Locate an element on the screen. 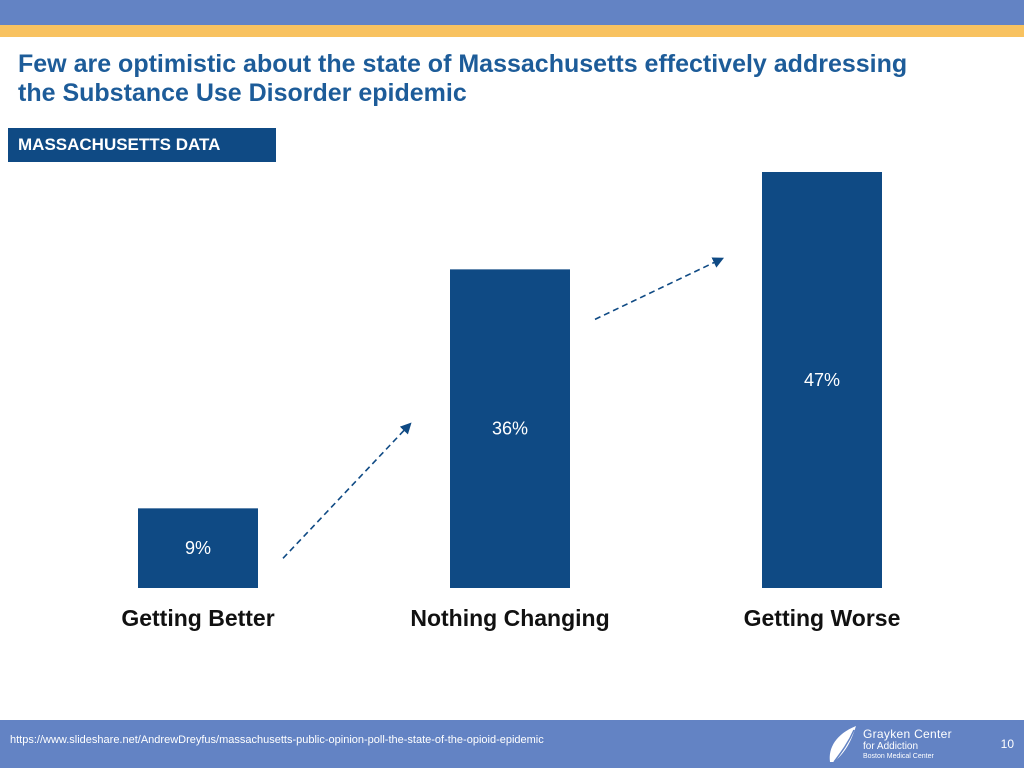  leaf-logo-icon is located at coordinates (842, 744).